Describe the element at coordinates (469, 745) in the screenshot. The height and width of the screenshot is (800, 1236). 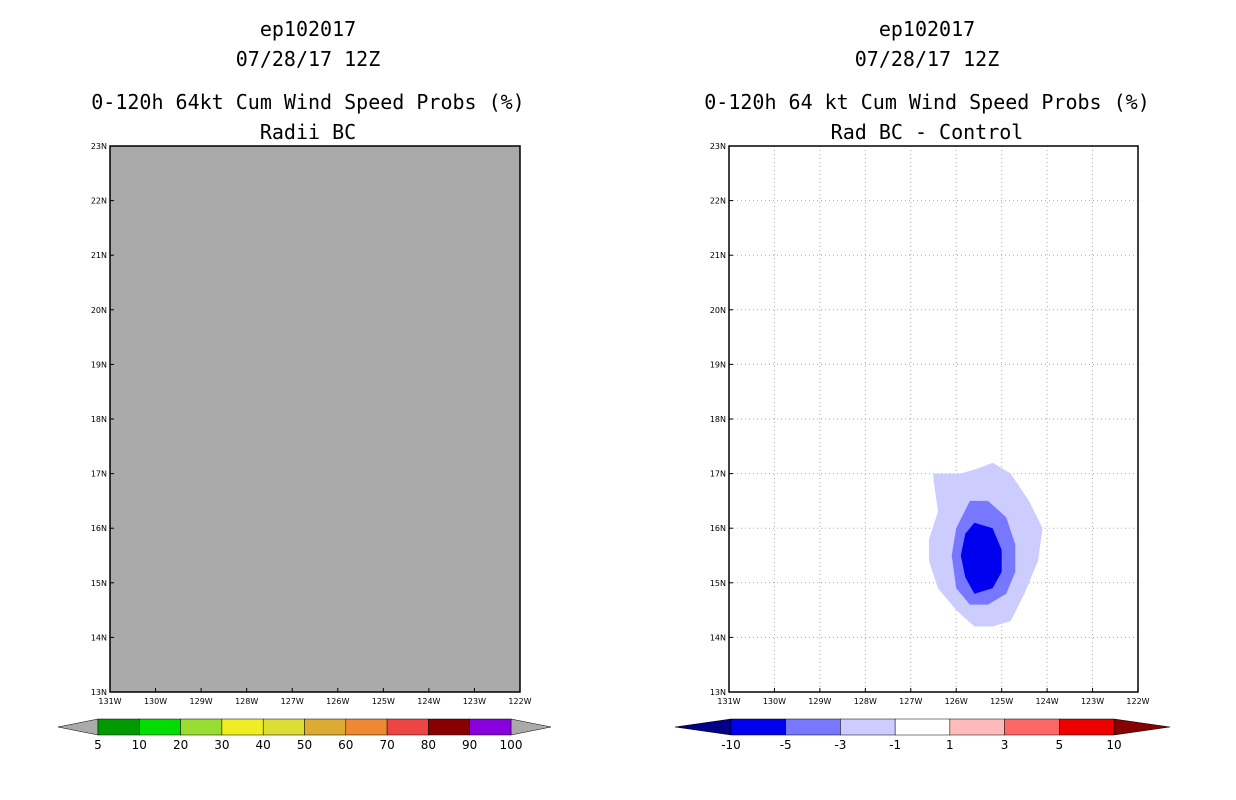
I see `colorbar-label: 90` at that location.